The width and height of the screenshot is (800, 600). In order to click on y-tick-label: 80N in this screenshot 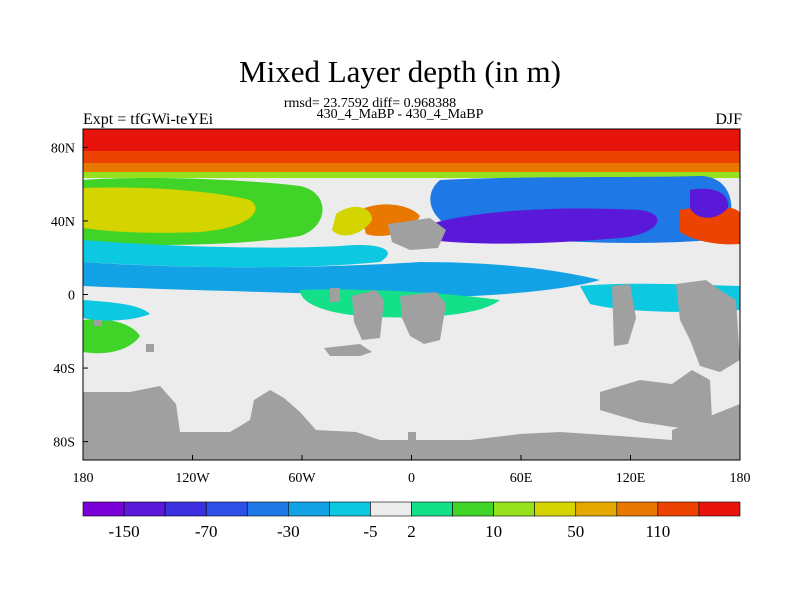, I will do `click(63, 148)`.